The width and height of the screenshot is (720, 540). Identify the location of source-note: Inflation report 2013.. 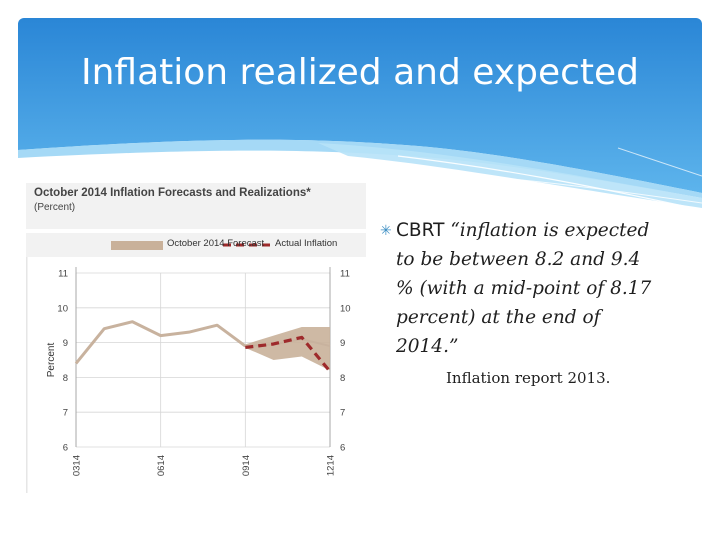
(528, 378).